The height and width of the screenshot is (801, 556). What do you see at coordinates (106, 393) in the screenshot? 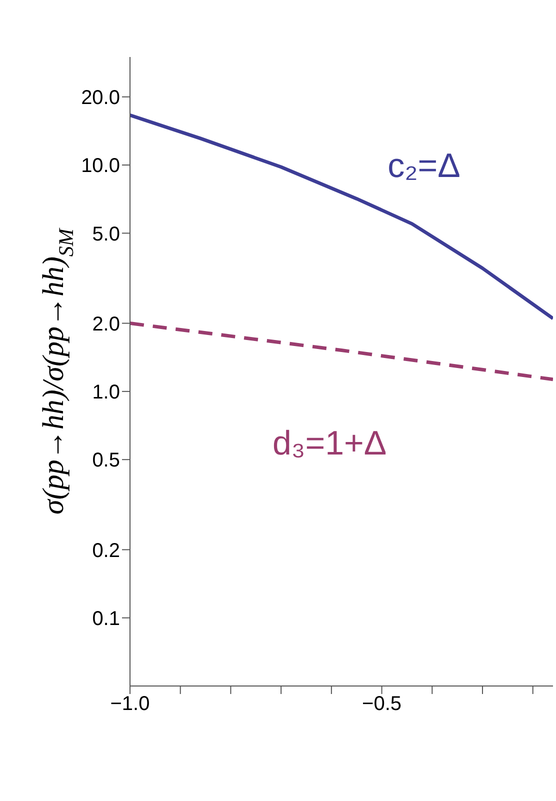
I see `y-tick-label: 1.0` at bounding box center [106, 393].